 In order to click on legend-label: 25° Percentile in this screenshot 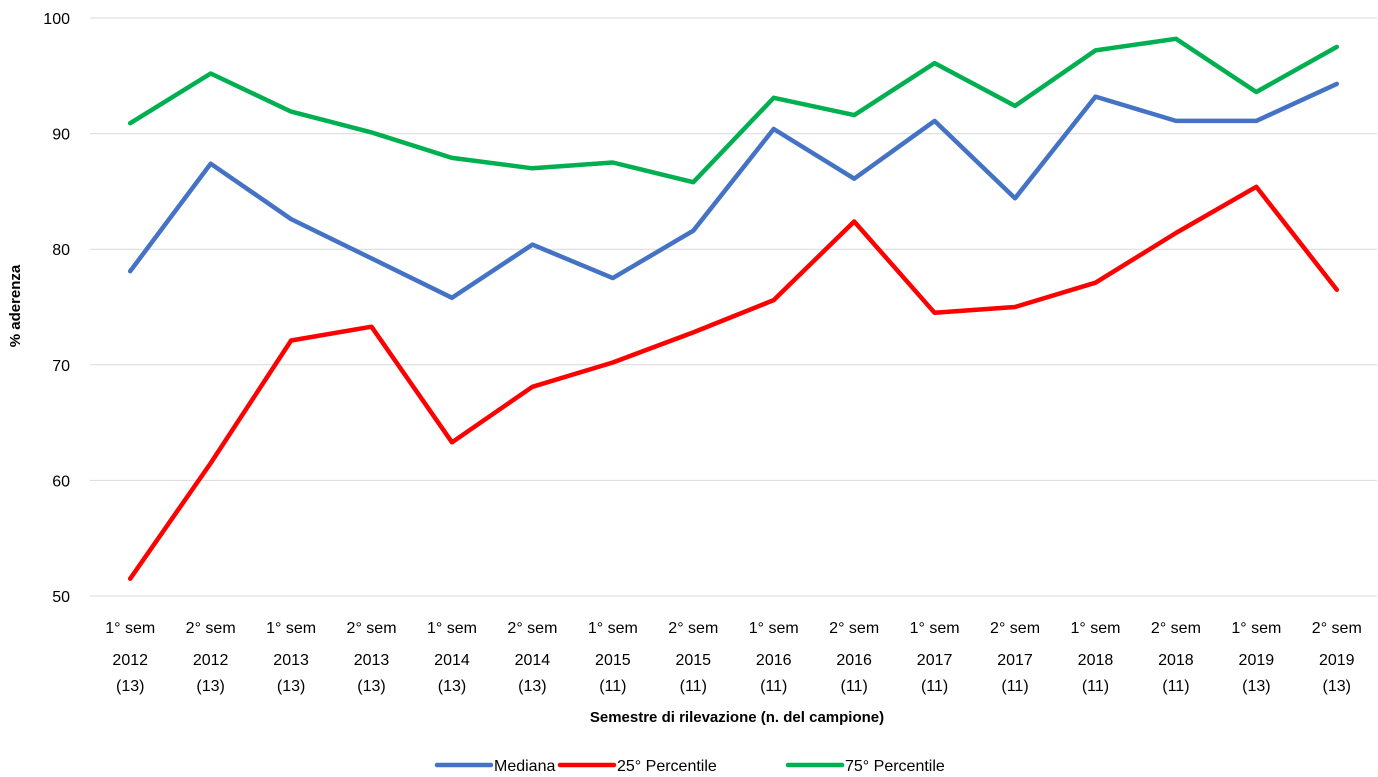, I will do `click(667, 766)`.